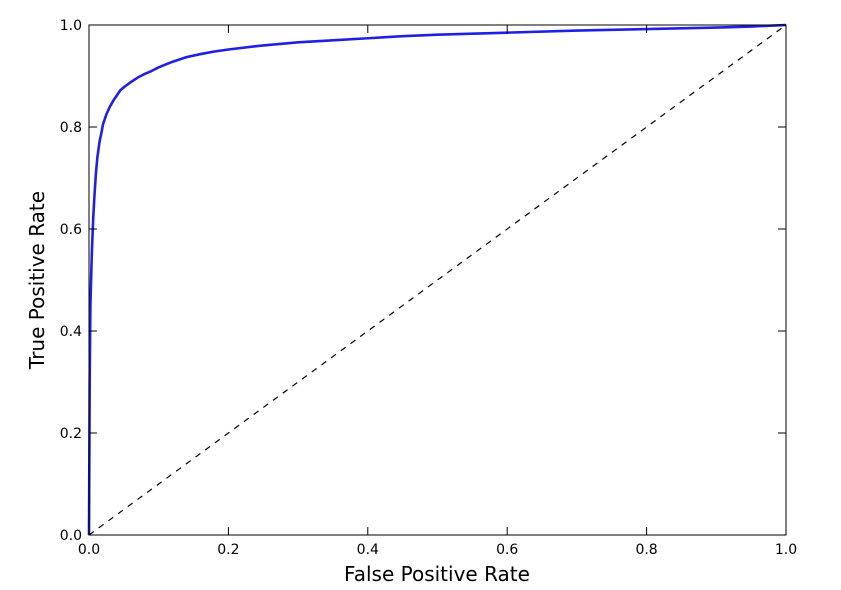  What do you see at coordinates (71, 536) in the screenshot?
I see `y-tick-label: 0.0` at bounding box center [71, 536].